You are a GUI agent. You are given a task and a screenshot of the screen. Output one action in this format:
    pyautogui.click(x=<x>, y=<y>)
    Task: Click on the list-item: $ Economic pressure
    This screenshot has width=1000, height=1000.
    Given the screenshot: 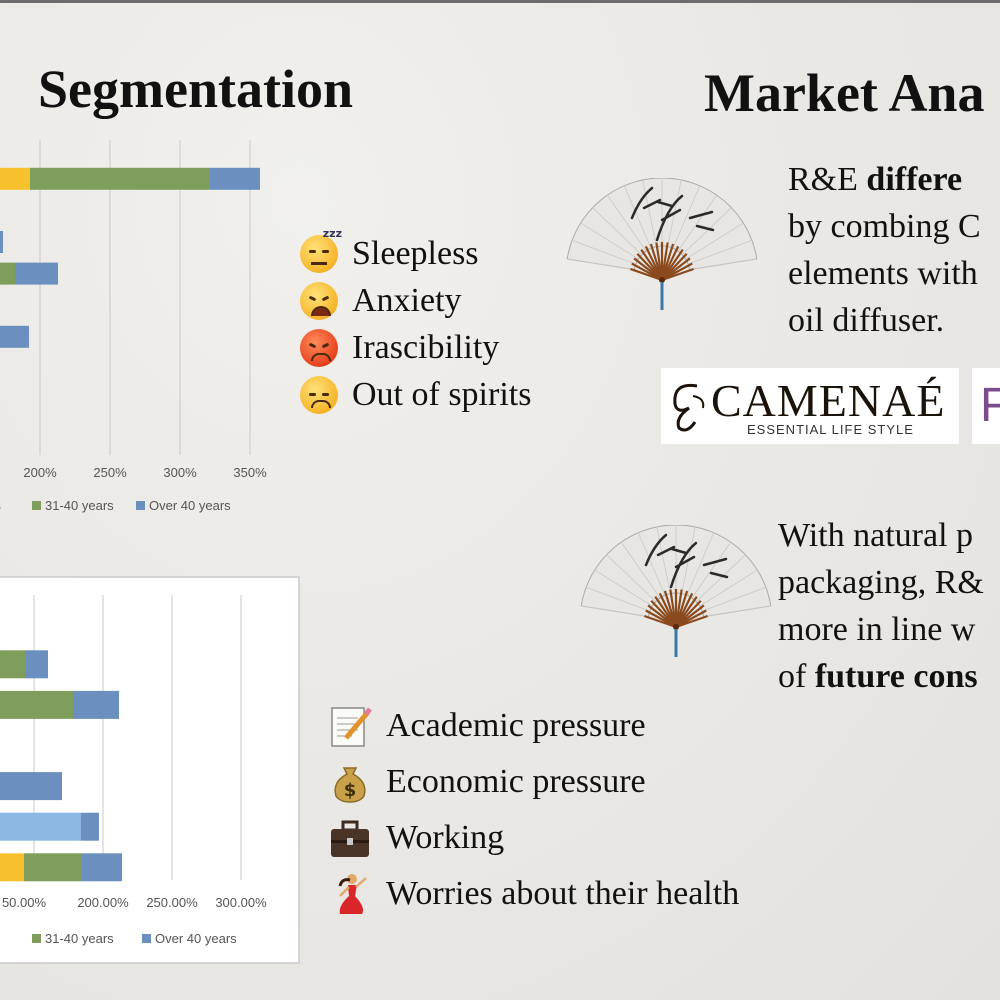 What is the action you would take?
    pyautogui.click(x=533, y=782)
    